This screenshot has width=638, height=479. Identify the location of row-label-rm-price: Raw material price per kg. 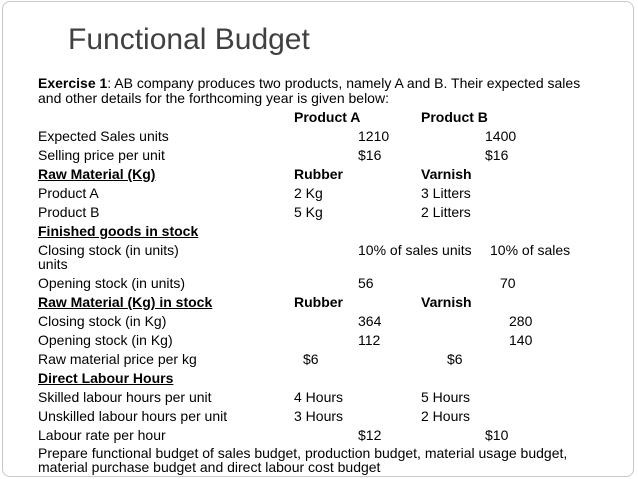
(117, 359).